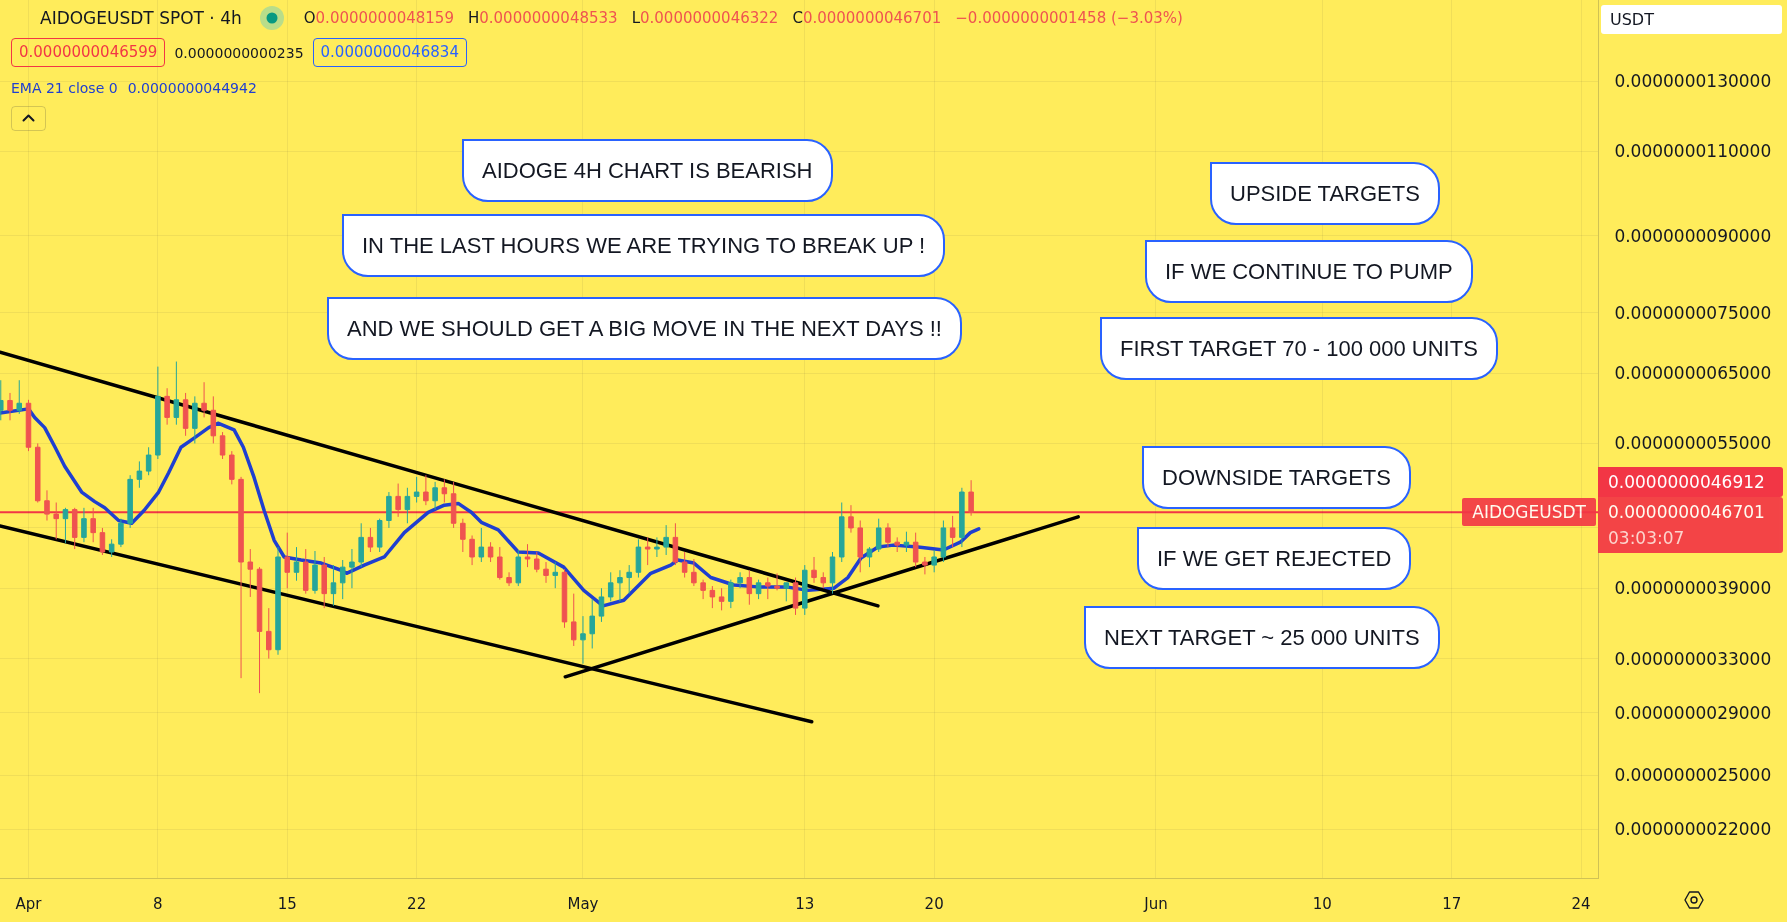 The height and width of the screenshot is (922, 1787). Describe the element at coordinates (1069, 18) in the screenshot. I see `annotation: −0.0000000001458 (−3.03%)` at that location.